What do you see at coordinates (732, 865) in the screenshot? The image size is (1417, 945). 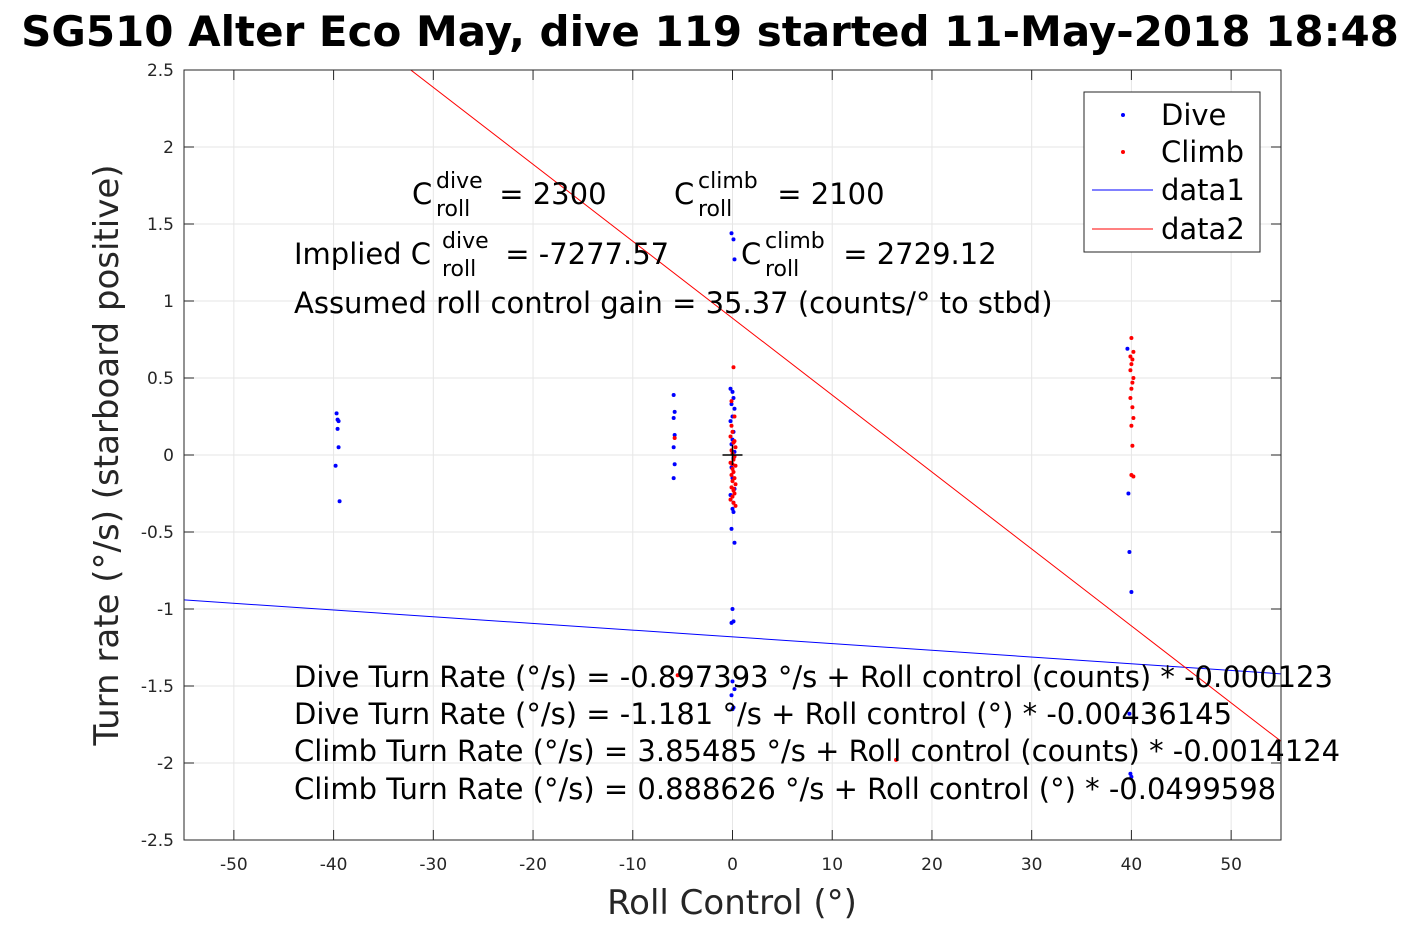 I see `x-tick-label: 0` at bounding box center [732, 865].